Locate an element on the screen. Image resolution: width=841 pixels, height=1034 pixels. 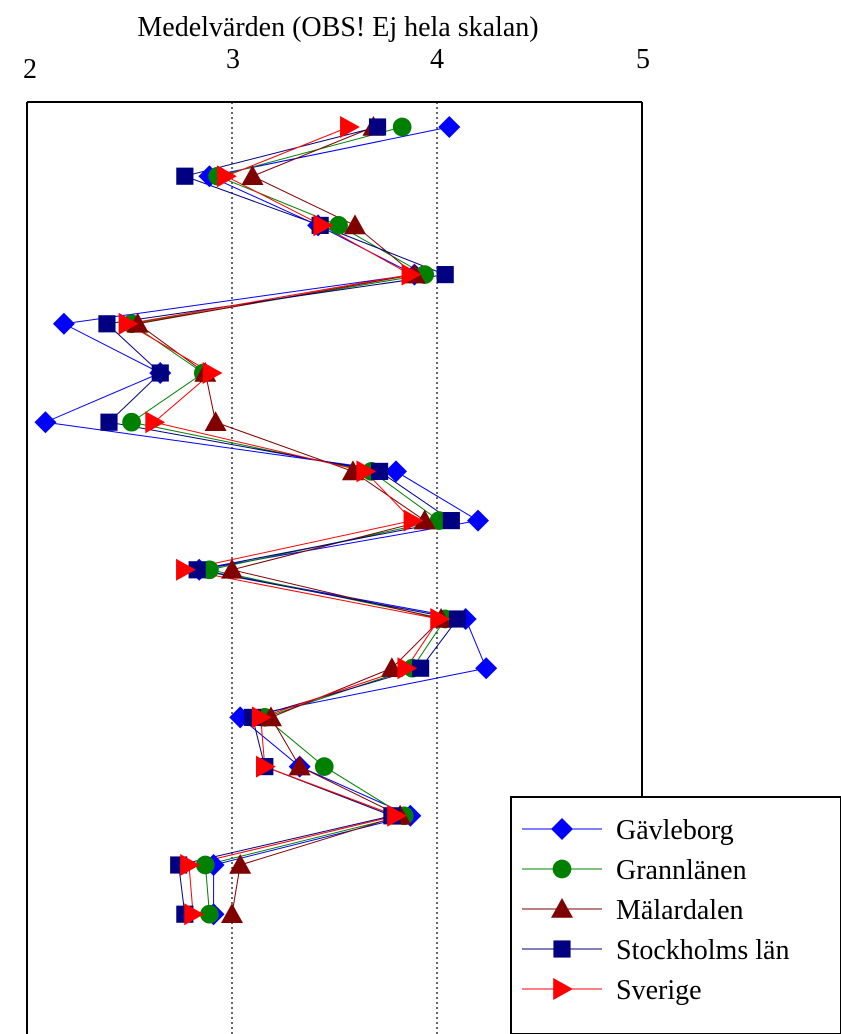
x-tick-label: 2 is located at coordinates (30, 69).